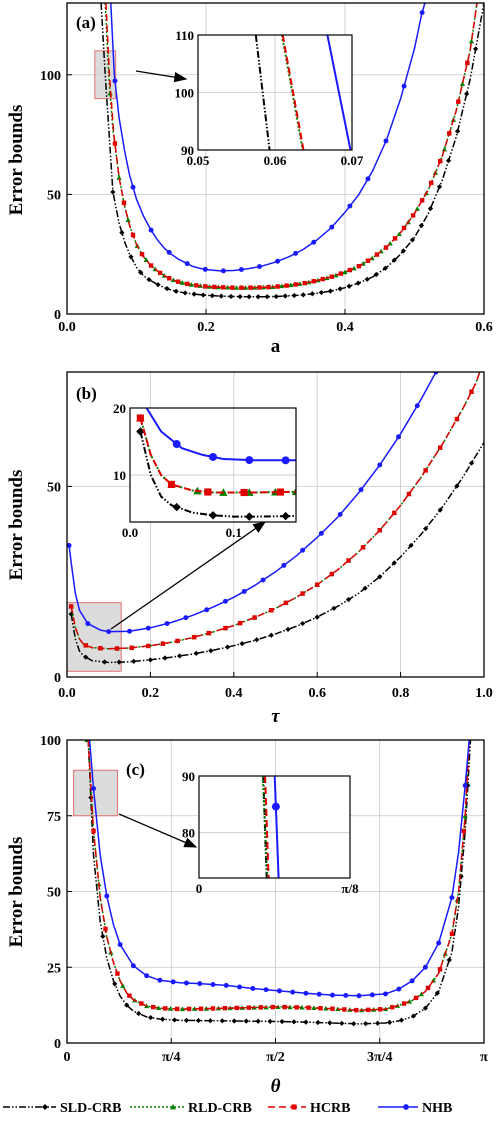 The image size is (499, 1123). What do you see at coordinates (173, 1107) in the screenshot?
I see `legend-marker` at bounding box center [173, 1107].